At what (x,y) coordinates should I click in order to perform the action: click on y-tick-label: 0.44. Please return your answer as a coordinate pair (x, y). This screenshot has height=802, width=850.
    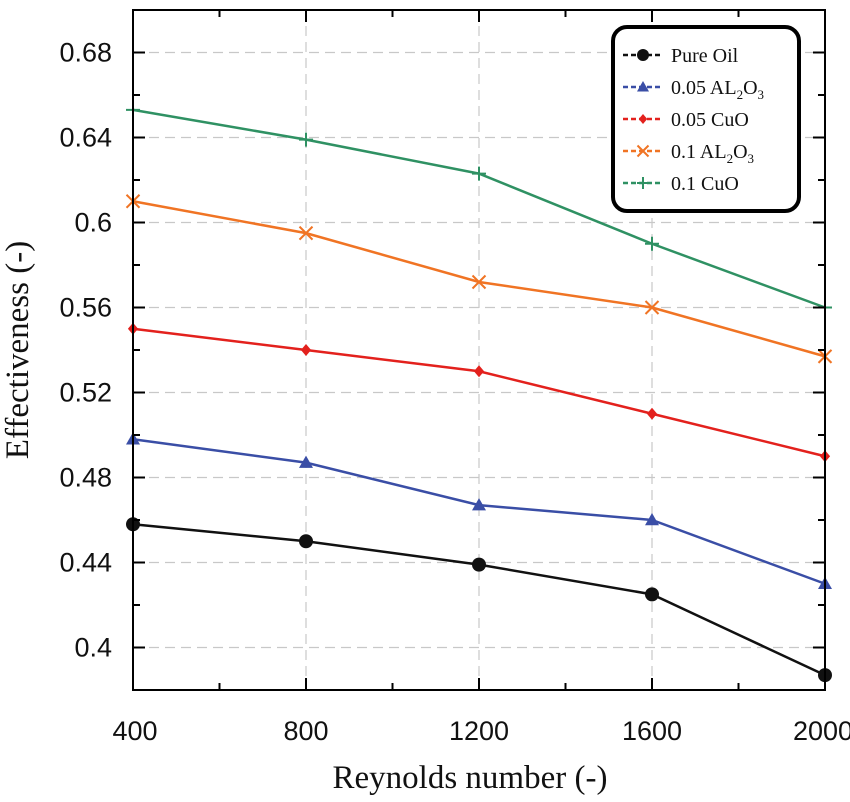
    Looking at the image, I should click on (85, 563).